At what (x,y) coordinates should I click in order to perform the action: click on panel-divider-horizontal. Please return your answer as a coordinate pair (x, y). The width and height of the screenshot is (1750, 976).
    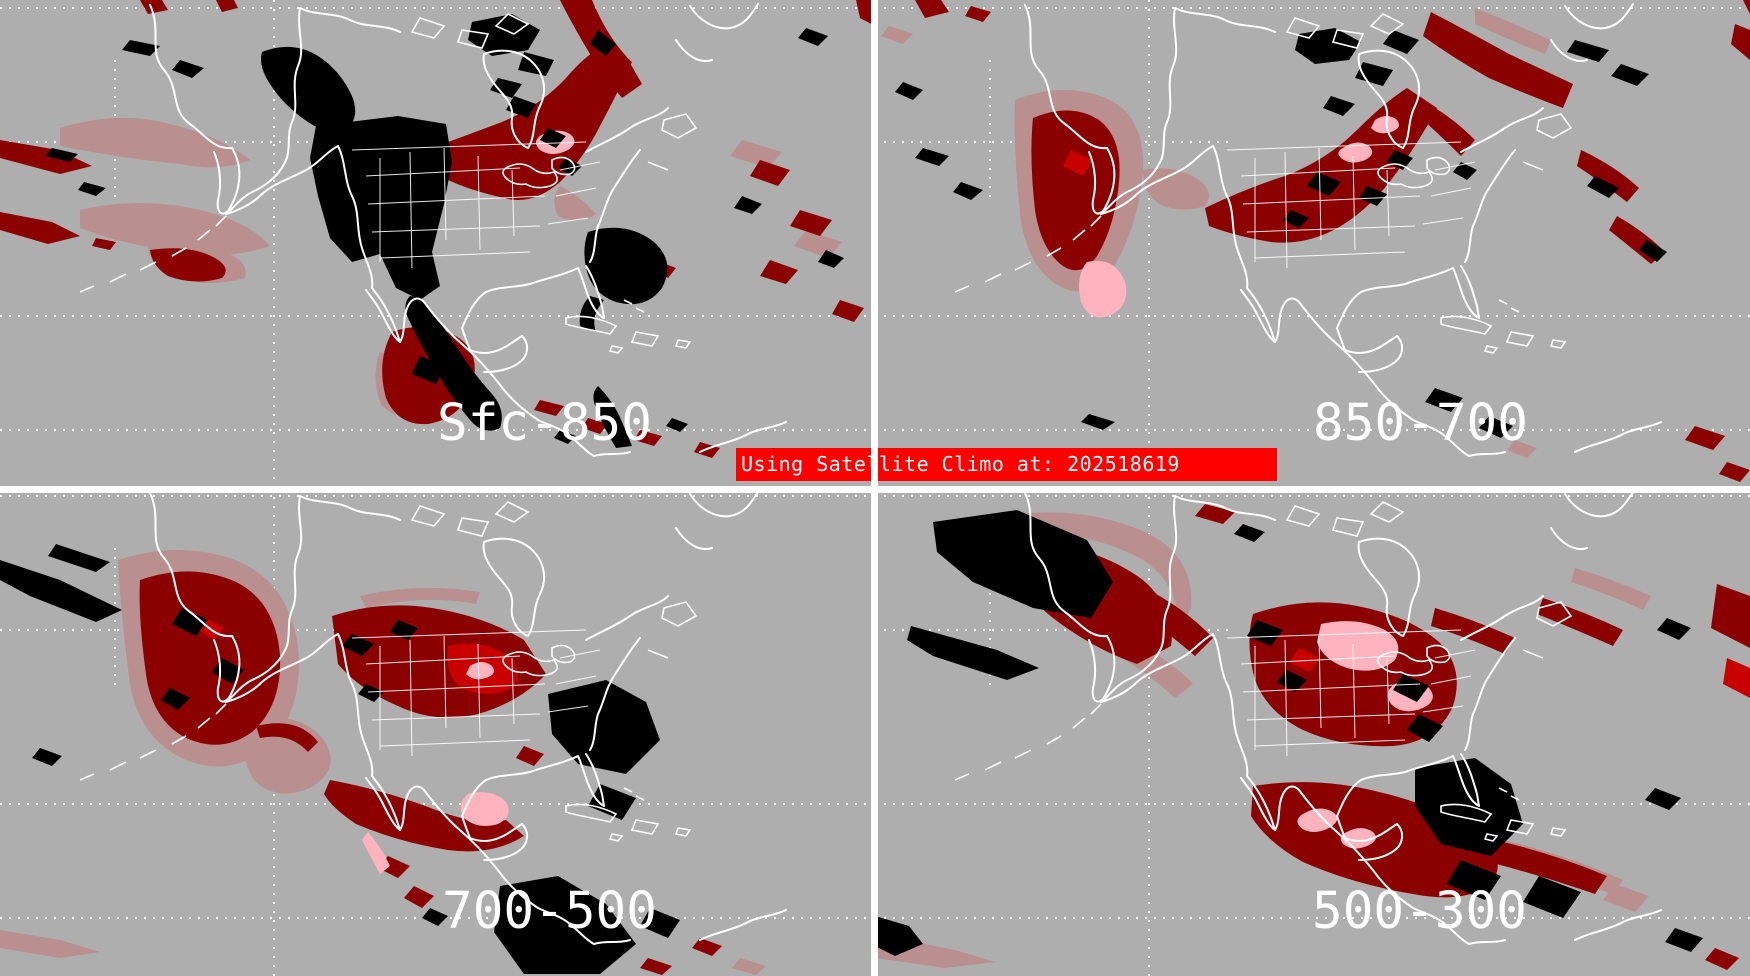
    Looking at the image, I should click on (875, 489).